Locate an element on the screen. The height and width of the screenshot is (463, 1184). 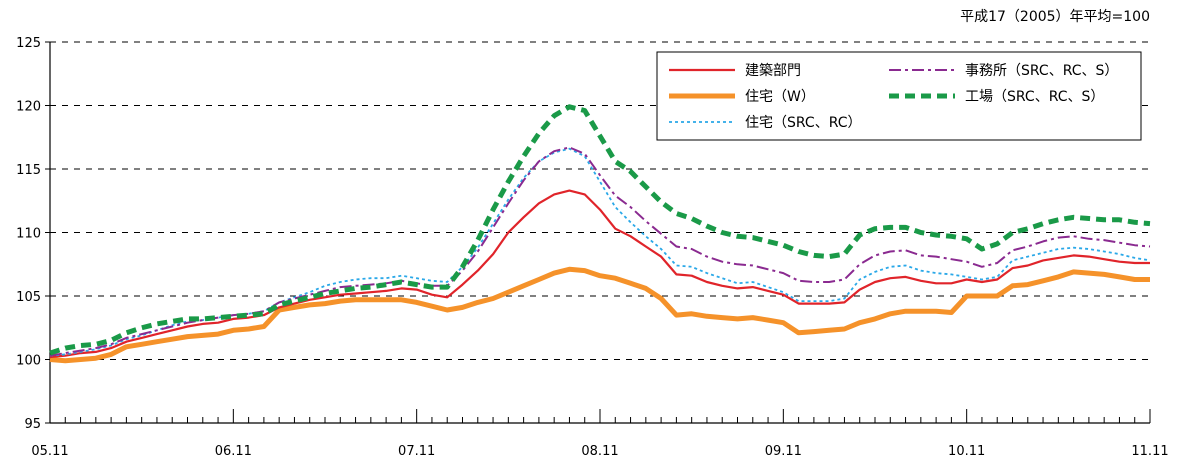
x-axis: 05.11 06.11 07.11 08.11 09.11 10.11 11.11 is located at coordinates (600, 434).